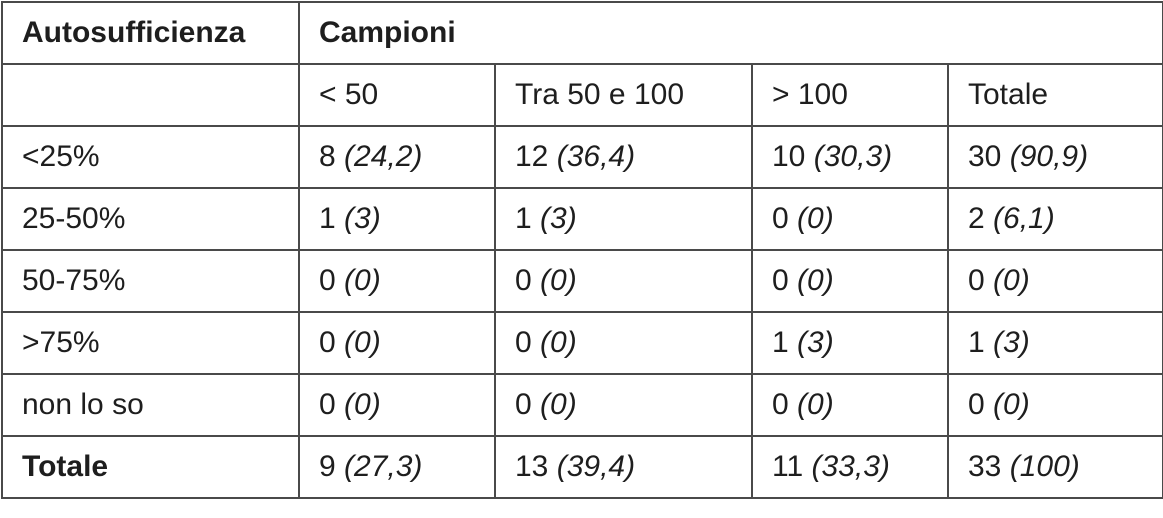 The width and height of the screenshot is (1163, 518). What do you see at coordinates (383, 156) in the screenshot?
I see `percentage: (24,2)` at bounding box center [383, 156].